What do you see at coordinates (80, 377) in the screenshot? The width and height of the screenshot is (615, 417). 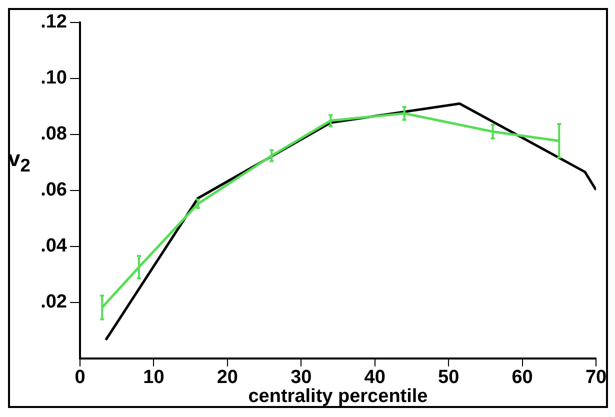 I see `x-tick-label: 0` at bounding box center [80, 377].